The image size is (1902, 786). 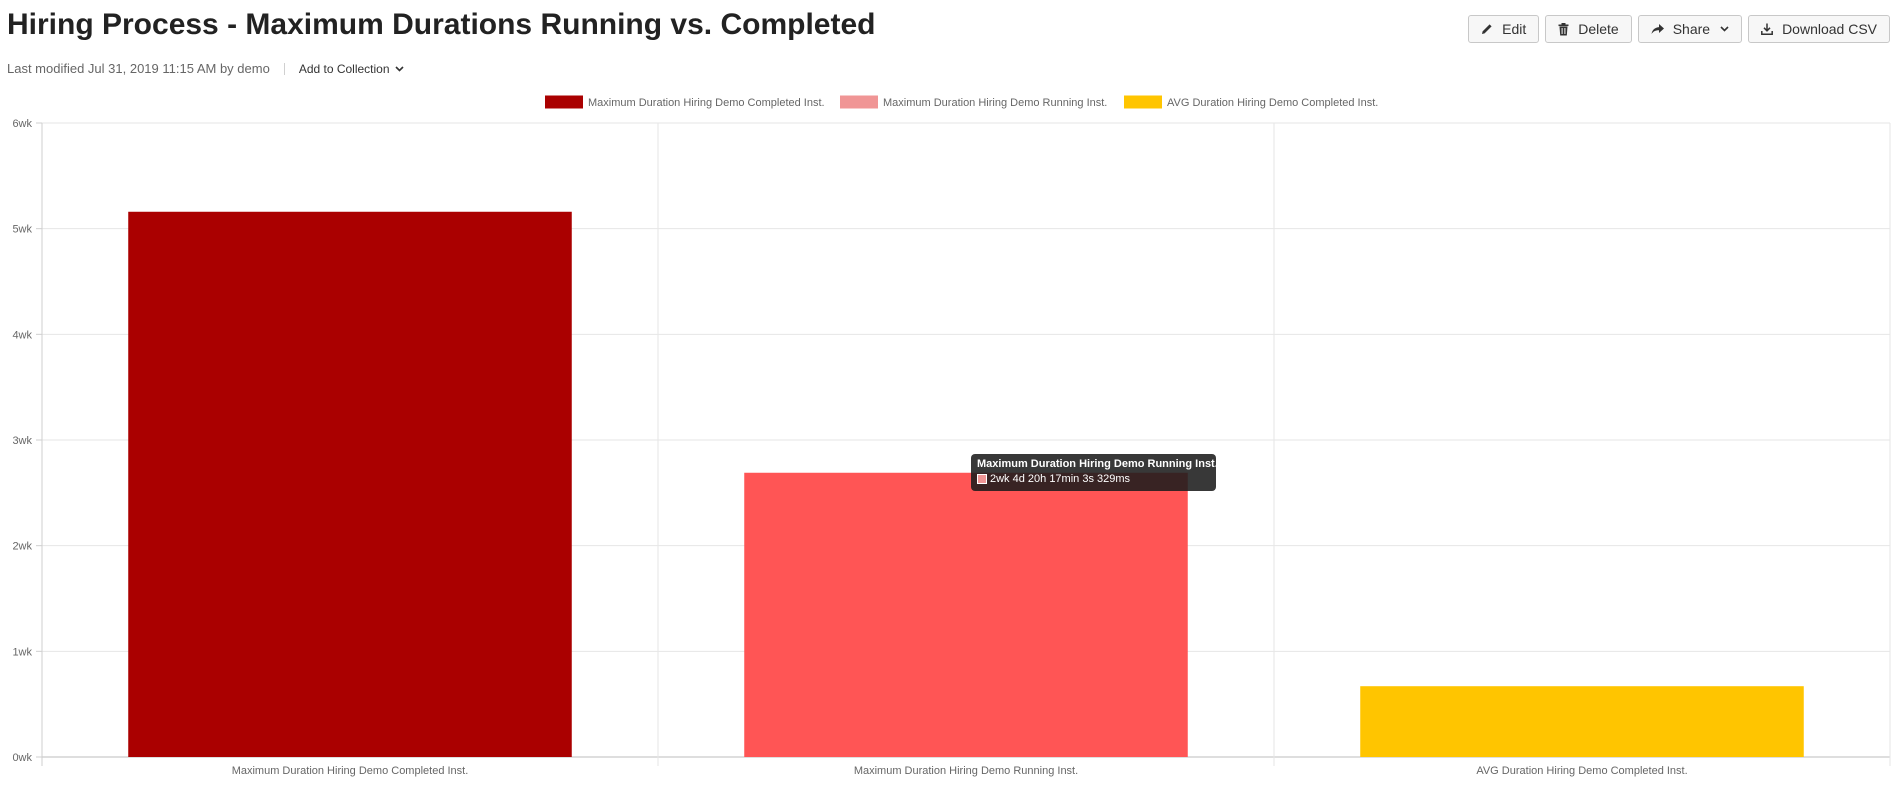 I want to click on add-to-collection-dropdown: Add to Collection, so click(x=351, y=69).